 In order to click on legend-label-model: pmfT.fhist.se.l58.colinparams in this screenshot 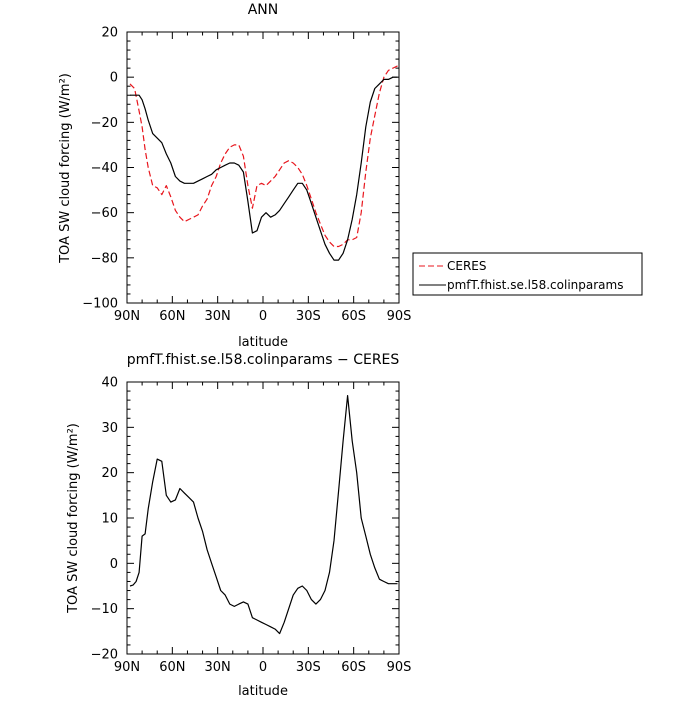, I will do `click(535, 285)`.